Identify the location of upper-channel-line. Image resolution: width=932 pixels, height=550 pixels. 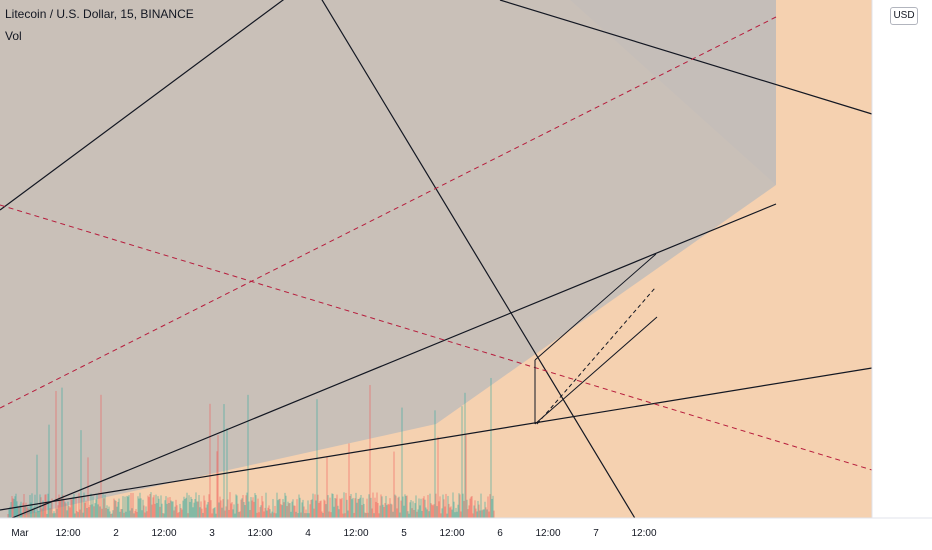
(155, 105).